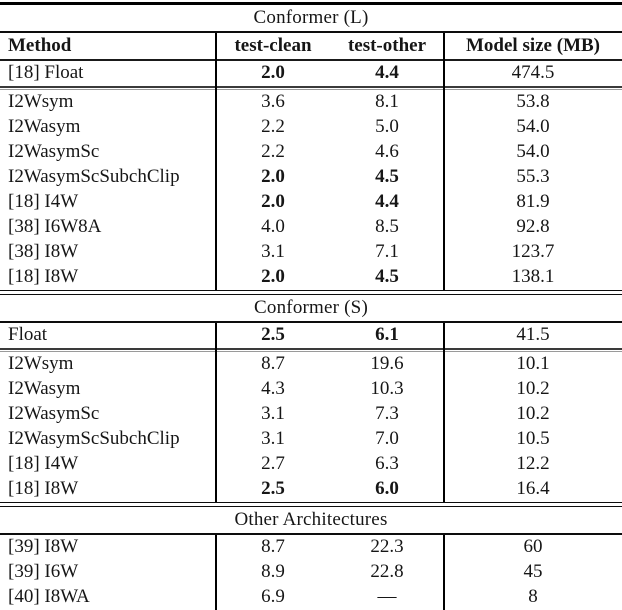 This screenshot has width=622, height=610. Describe the element at coordinates (533, 334) in the screenshot. I see `model-size-cell: 41.5` at that location.